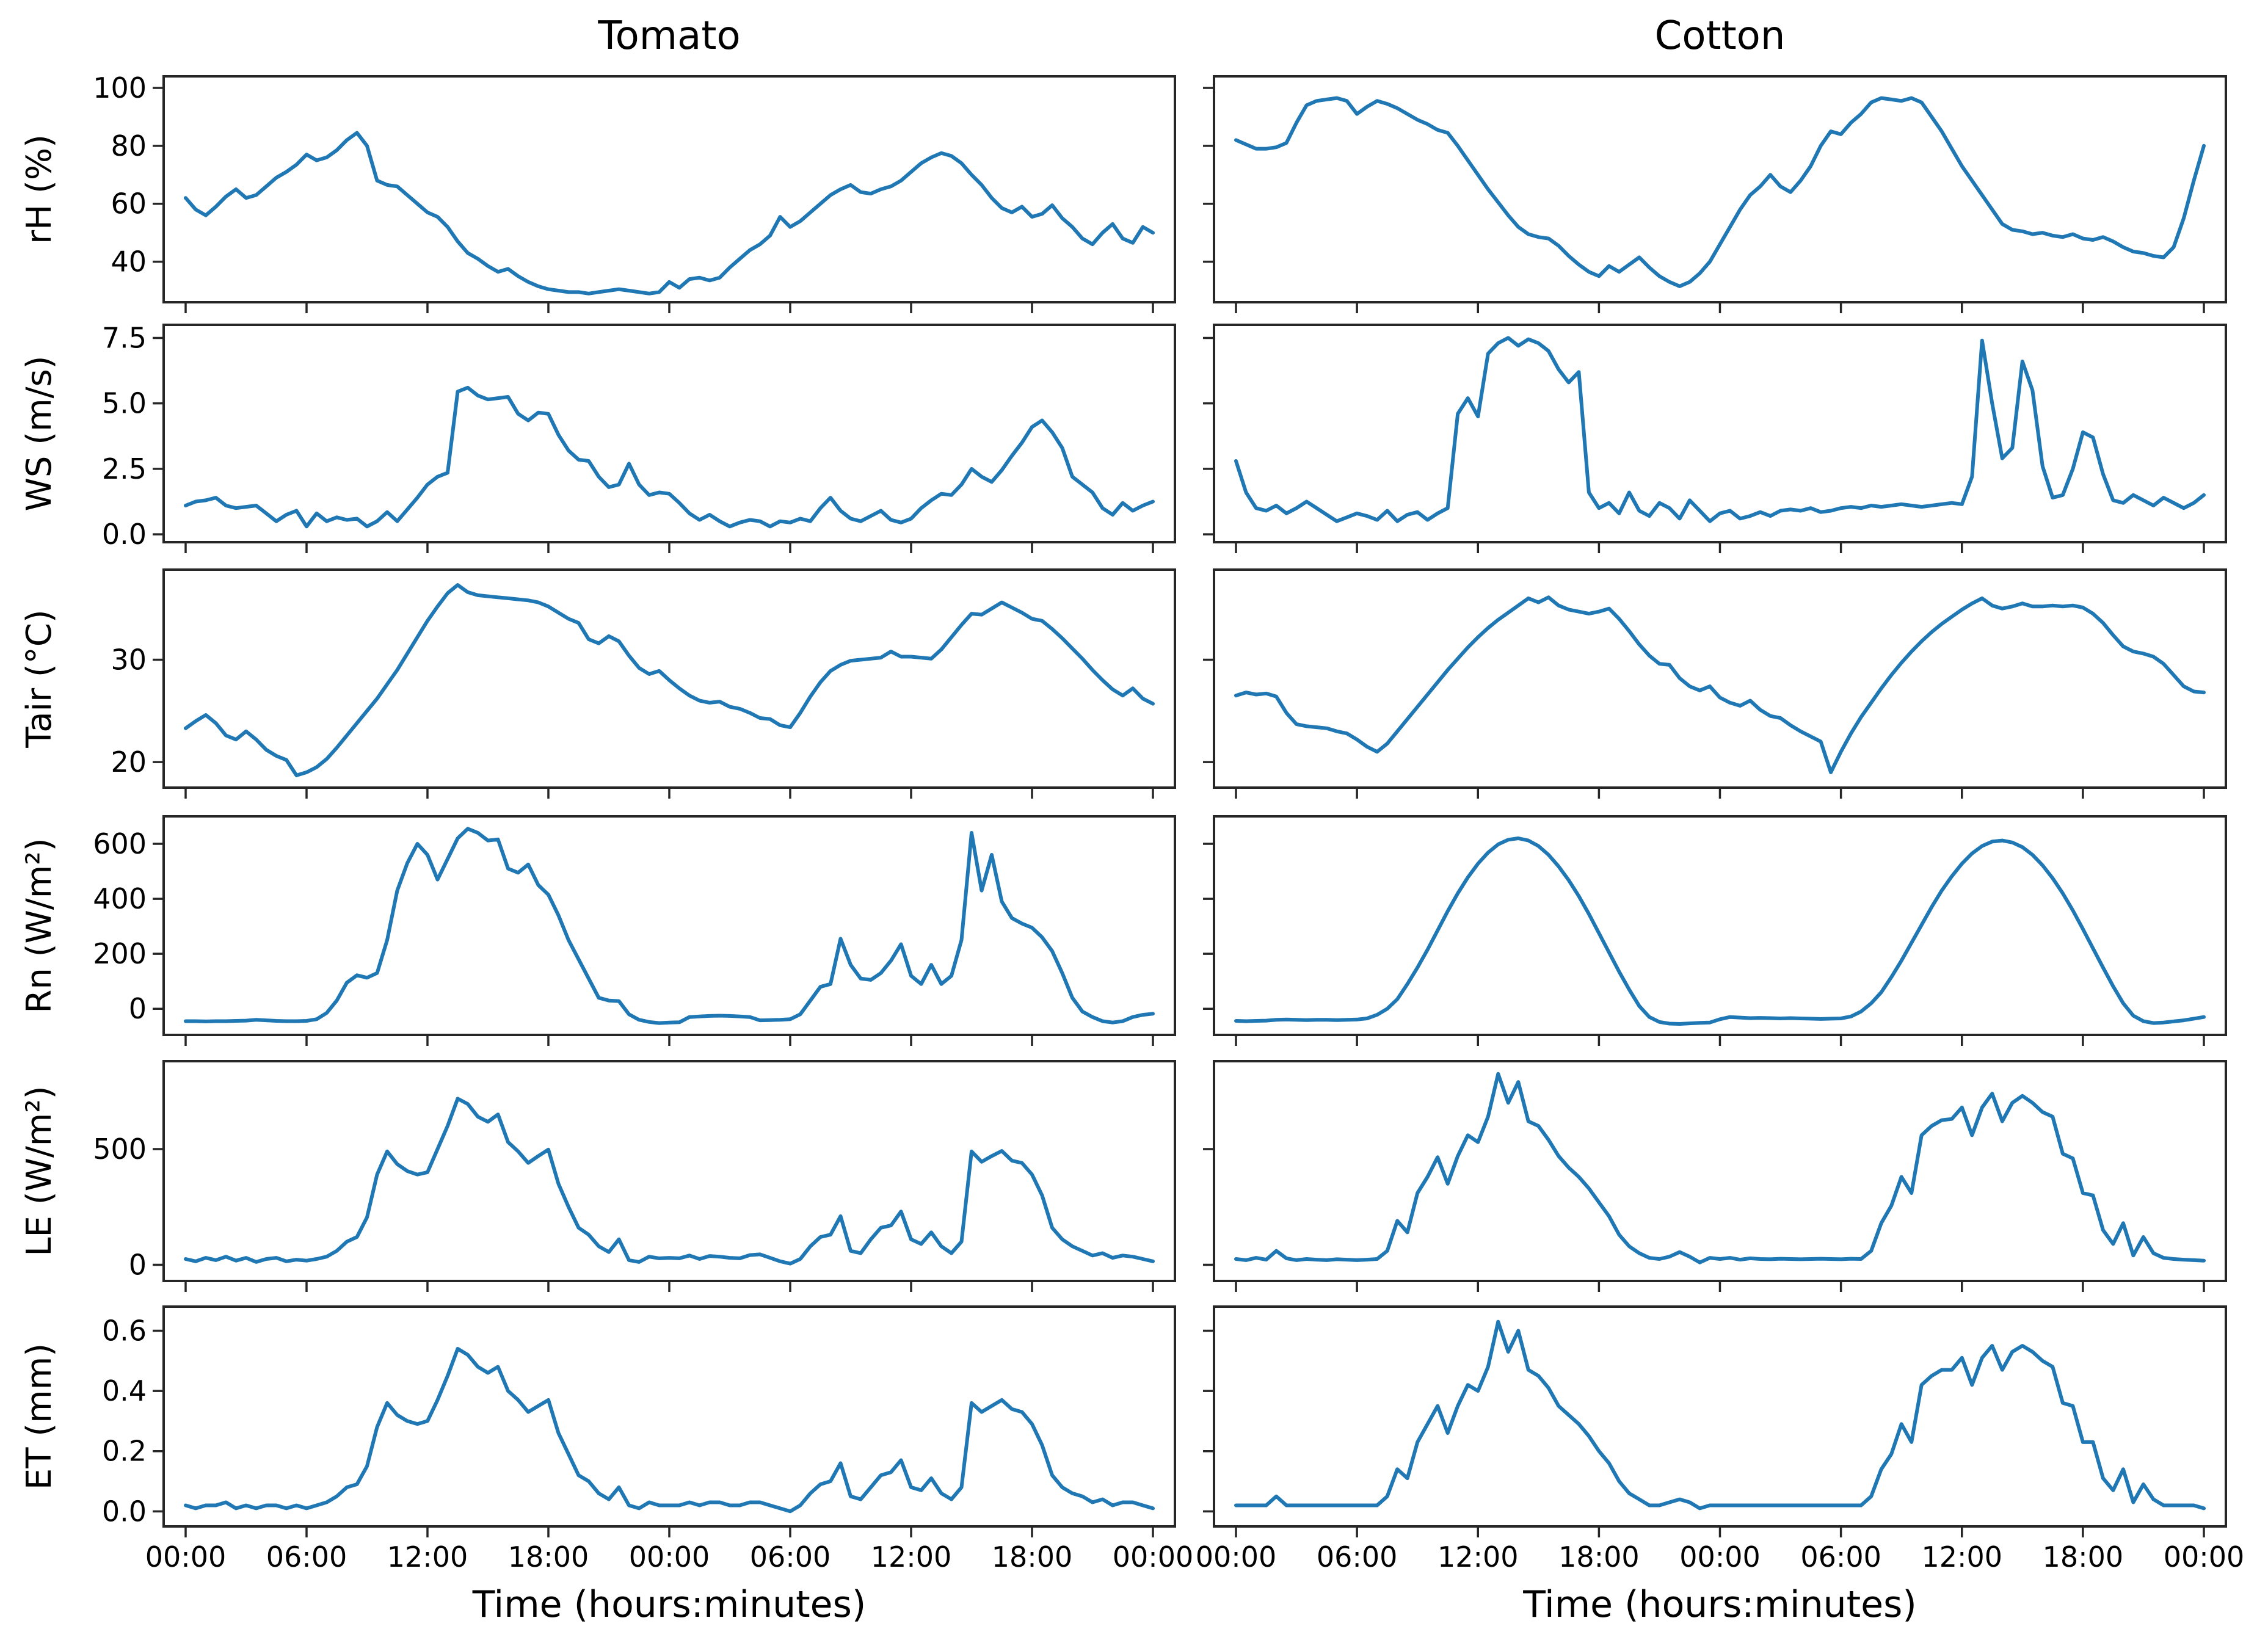 This screenshot has height=1629, width=2268. I want to click on series-line-et-tomato, so click(670, 1430).